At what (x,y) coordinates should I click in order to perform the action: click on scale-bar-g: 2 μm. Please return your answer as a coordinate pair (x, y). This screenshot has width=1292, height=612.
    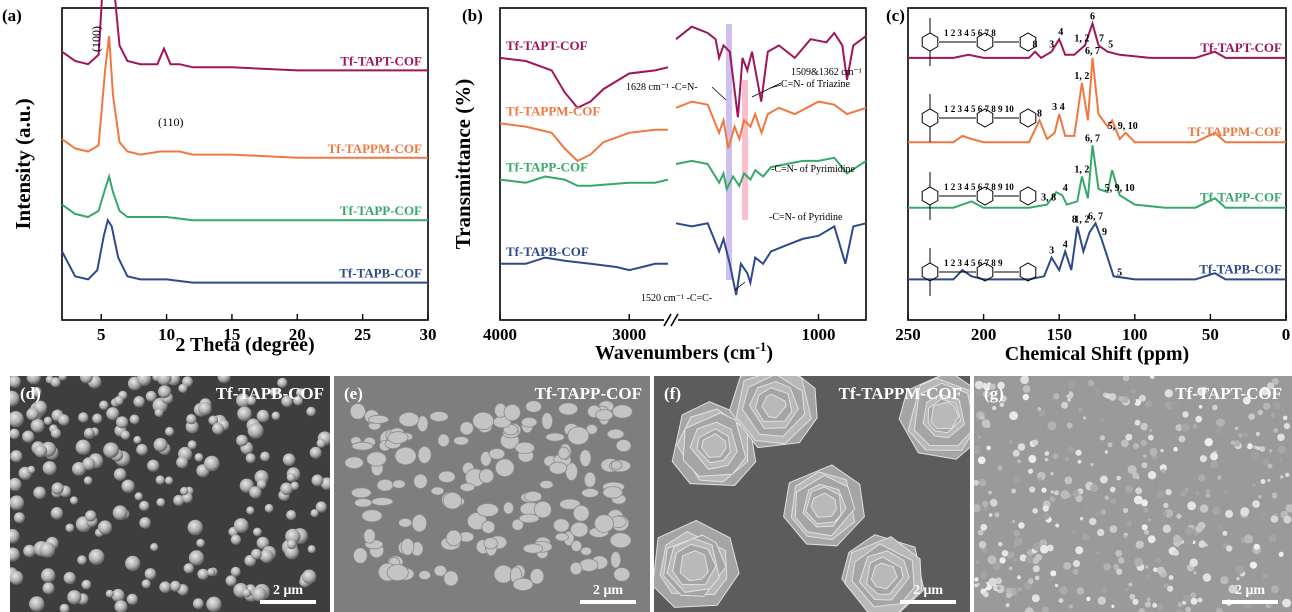
    Looking at the image, I should click on (1250, 593).